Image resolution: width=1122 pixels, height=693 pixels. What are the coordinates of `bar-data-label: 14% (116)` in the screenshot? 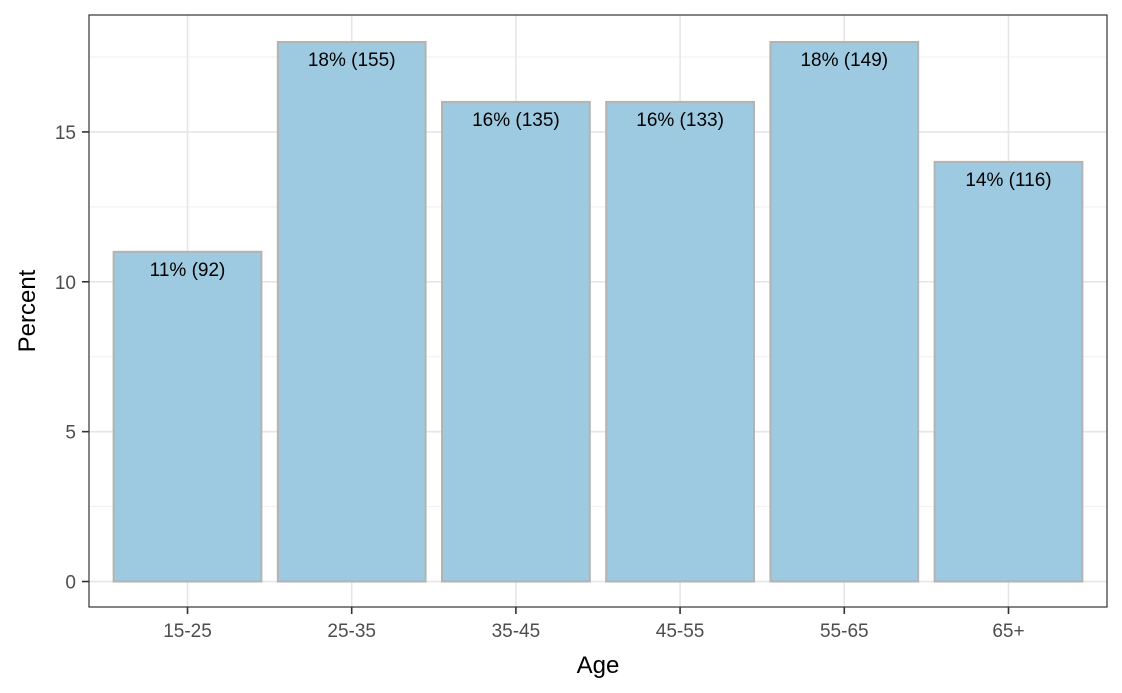 It's located at (1008, 180).